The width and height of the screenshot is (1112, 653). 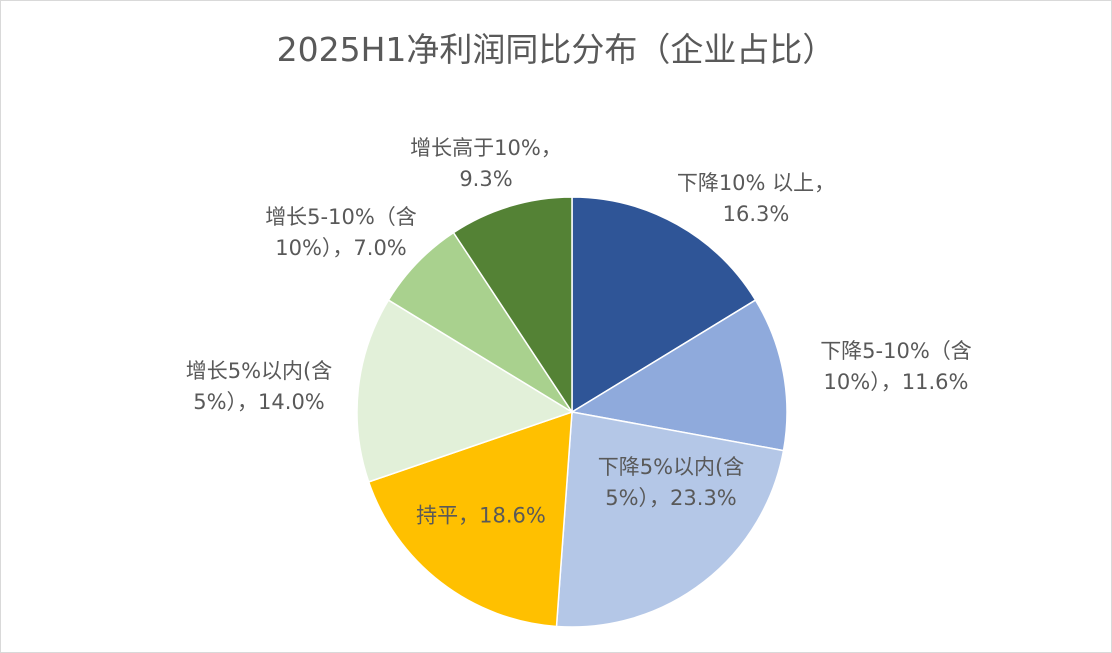 What do you see at coordinates (671, 483) in the screenshot?
I see `data-label: 下降5%以内(含 5%），23.3%` at bounding box center [671, 483].